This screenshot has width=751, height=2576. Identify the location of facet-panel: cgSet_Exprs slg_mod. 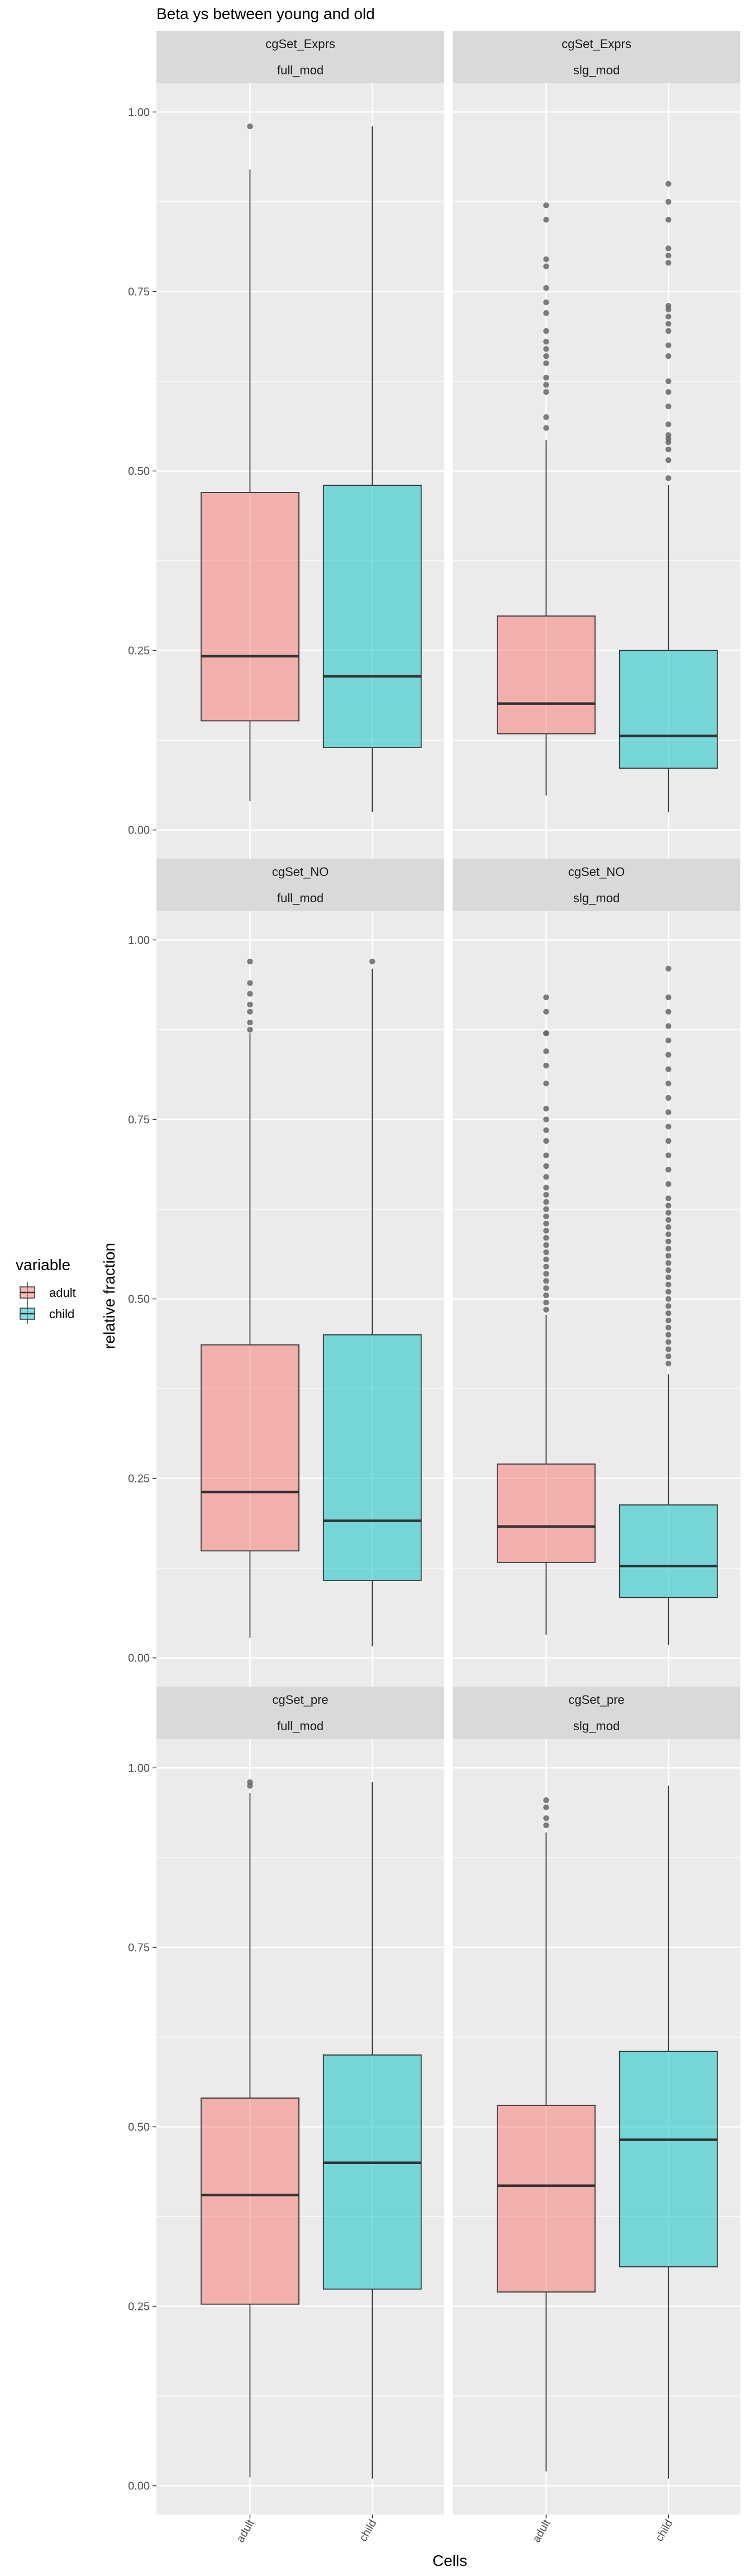
(596, 445).